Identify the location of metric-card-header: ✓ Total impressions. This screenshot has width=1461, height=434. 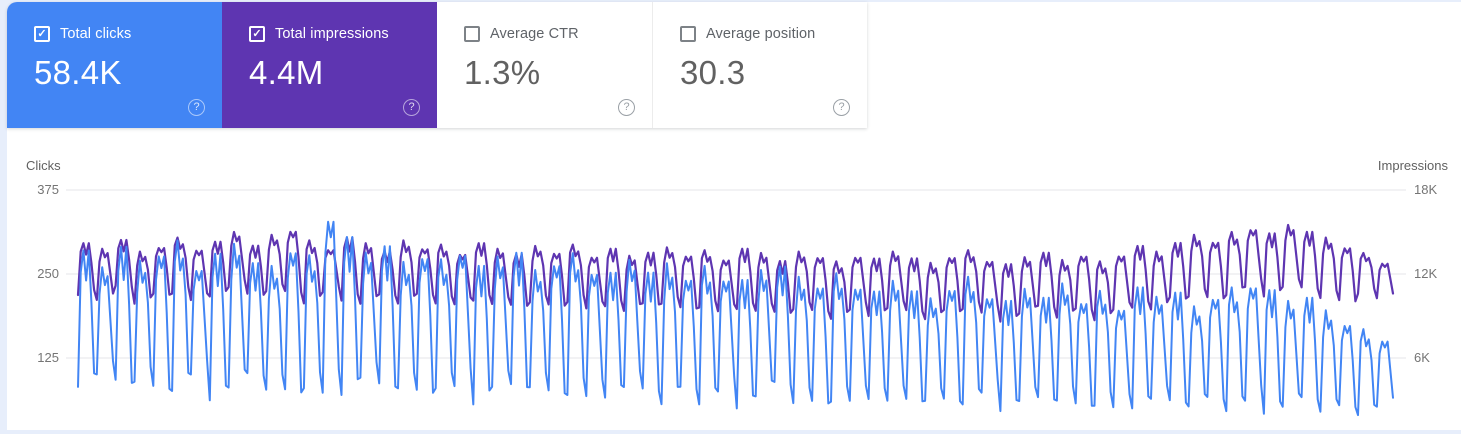
(343, 34).